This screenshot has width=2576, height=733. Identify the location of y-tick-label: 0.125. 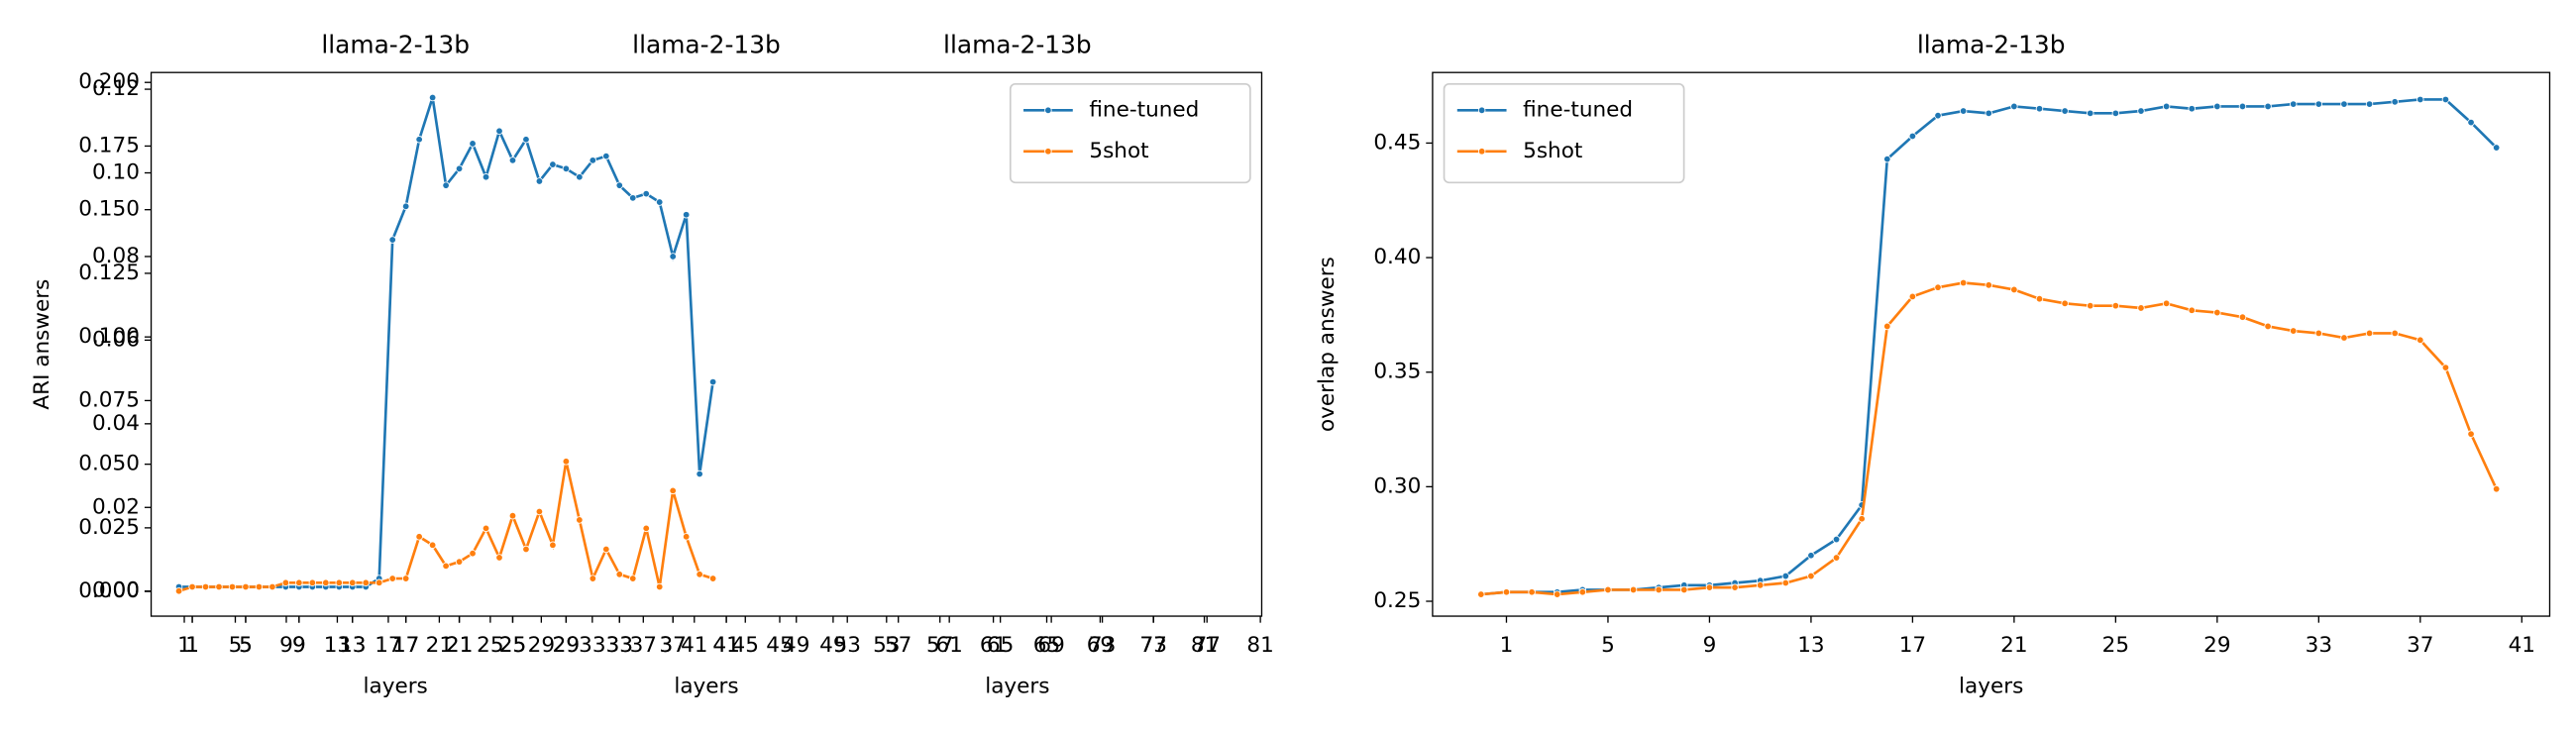
(109, 273).